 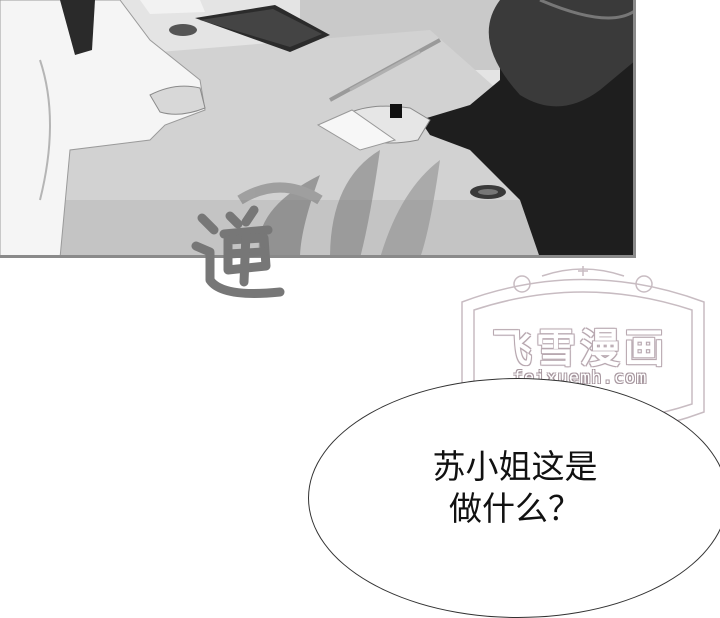 What do you see at coordinates (515, 488) in the screenshot?
I see `speech-bubble-text: 苏小姐这是 做什么？` at bounding box center [515, 488].